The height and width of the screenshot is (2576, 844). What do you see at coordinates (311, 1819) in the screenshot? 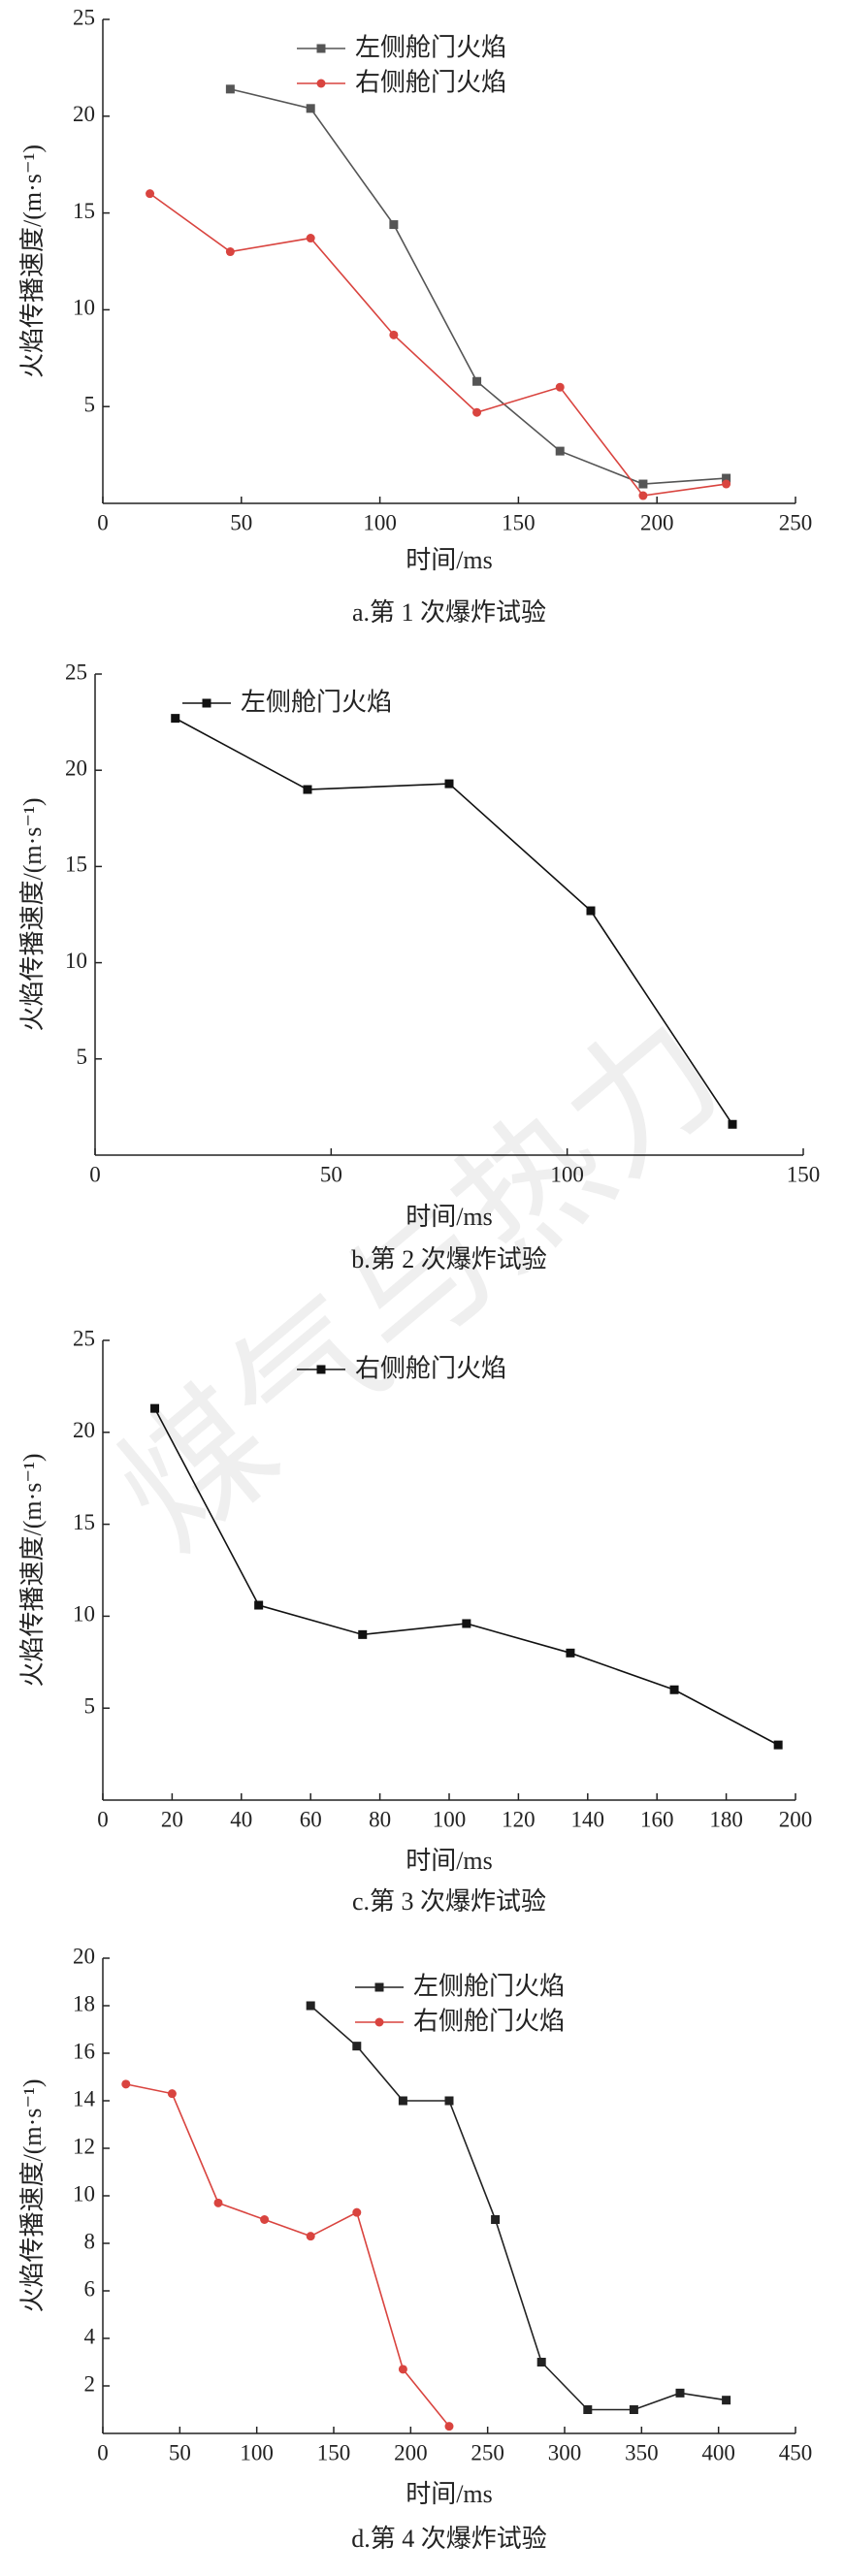
I see `x-tick-label: 60` at bounding box center [311, 1819].